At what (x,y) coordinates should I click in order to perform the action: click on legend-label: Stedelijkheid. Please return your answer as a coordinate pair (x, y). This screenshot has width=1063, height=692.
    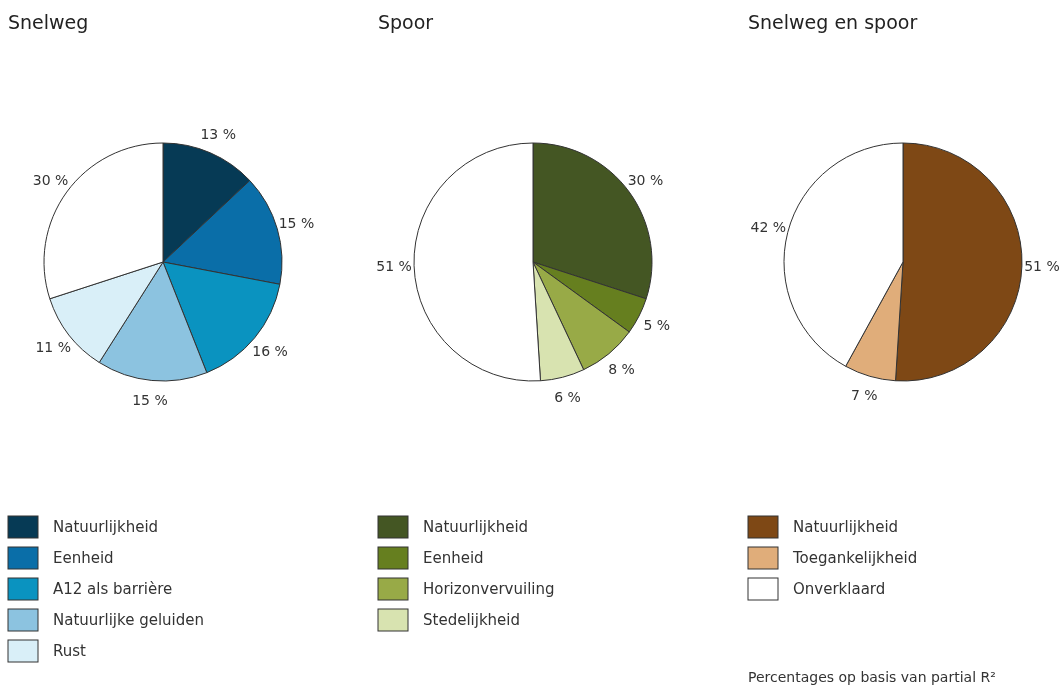
    Looking at the image, I should click on (471, 620).